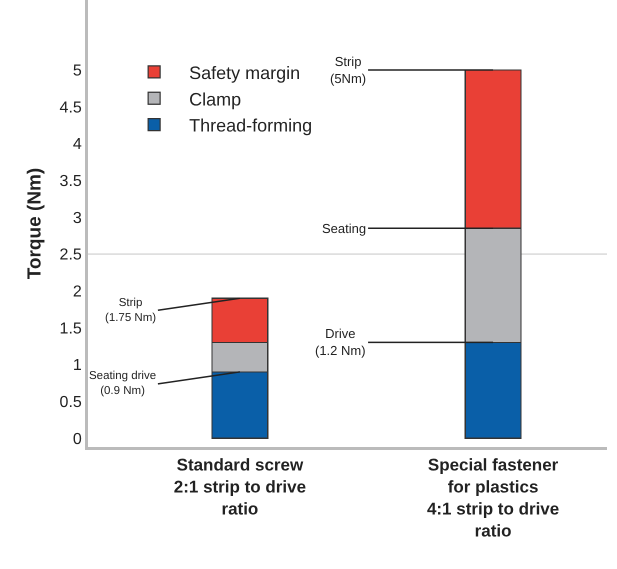  Describe the element at coordinates (77, 439) in the screenshot. I see `y-tick-label: 0` at that location.